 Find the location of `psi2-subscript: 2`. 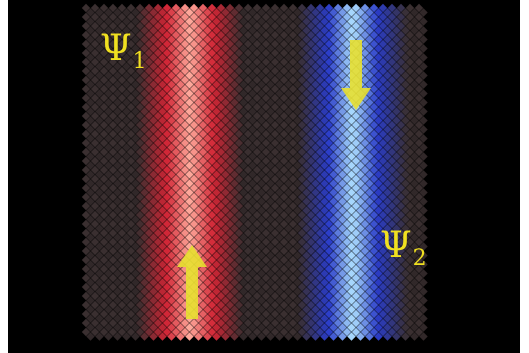

psi2-subscript: 2 is located at coordinates (419, 258).